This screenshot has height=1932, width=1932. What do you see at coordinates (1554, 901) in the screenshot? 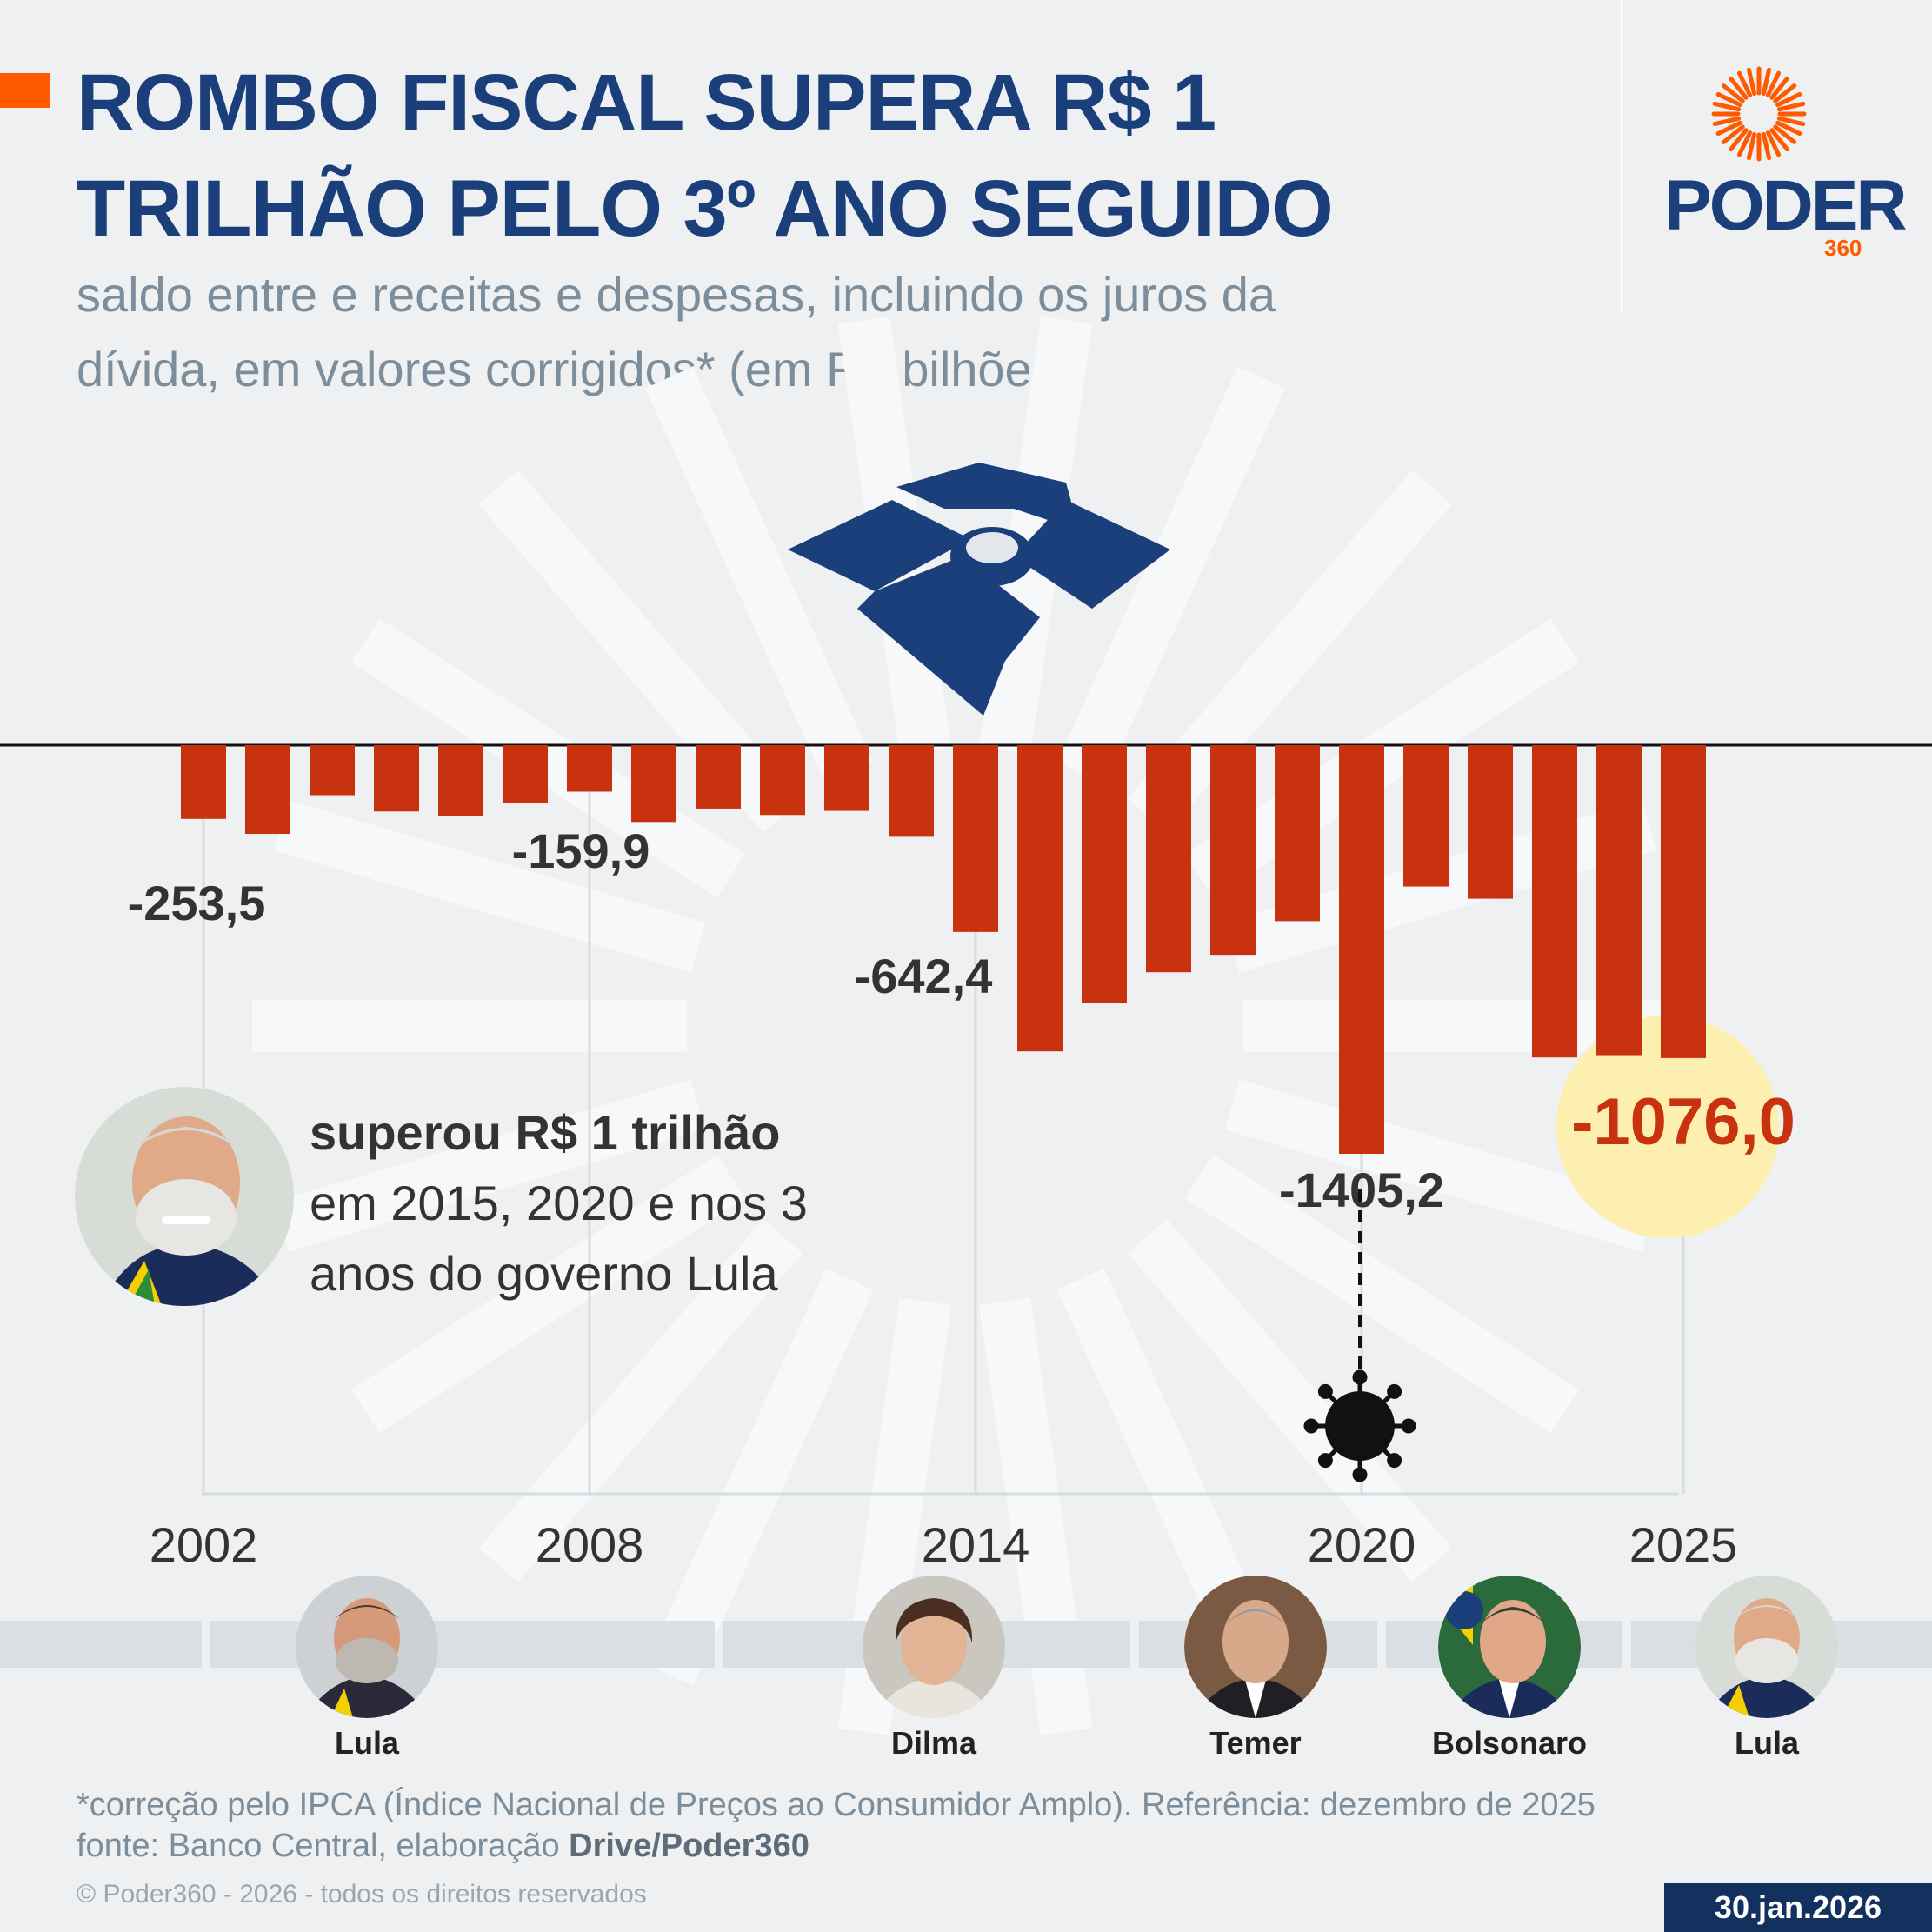
I see `bar-2023` at bounding box center [1554, 901].